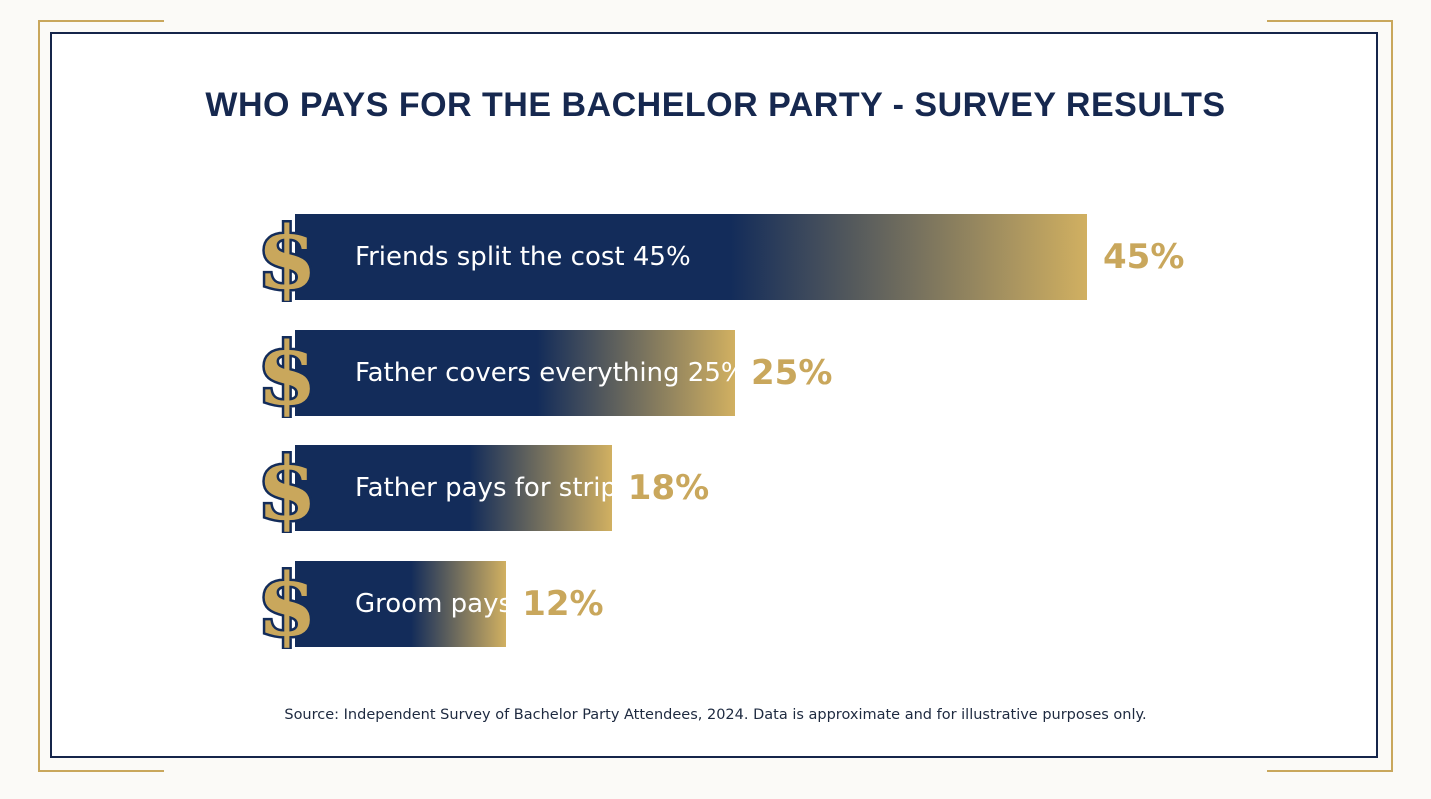 Image resolution: width=1431 pixels, height=799 pixels. I want to click on bar-label: Father covers everything 25%, so click(550, 372).